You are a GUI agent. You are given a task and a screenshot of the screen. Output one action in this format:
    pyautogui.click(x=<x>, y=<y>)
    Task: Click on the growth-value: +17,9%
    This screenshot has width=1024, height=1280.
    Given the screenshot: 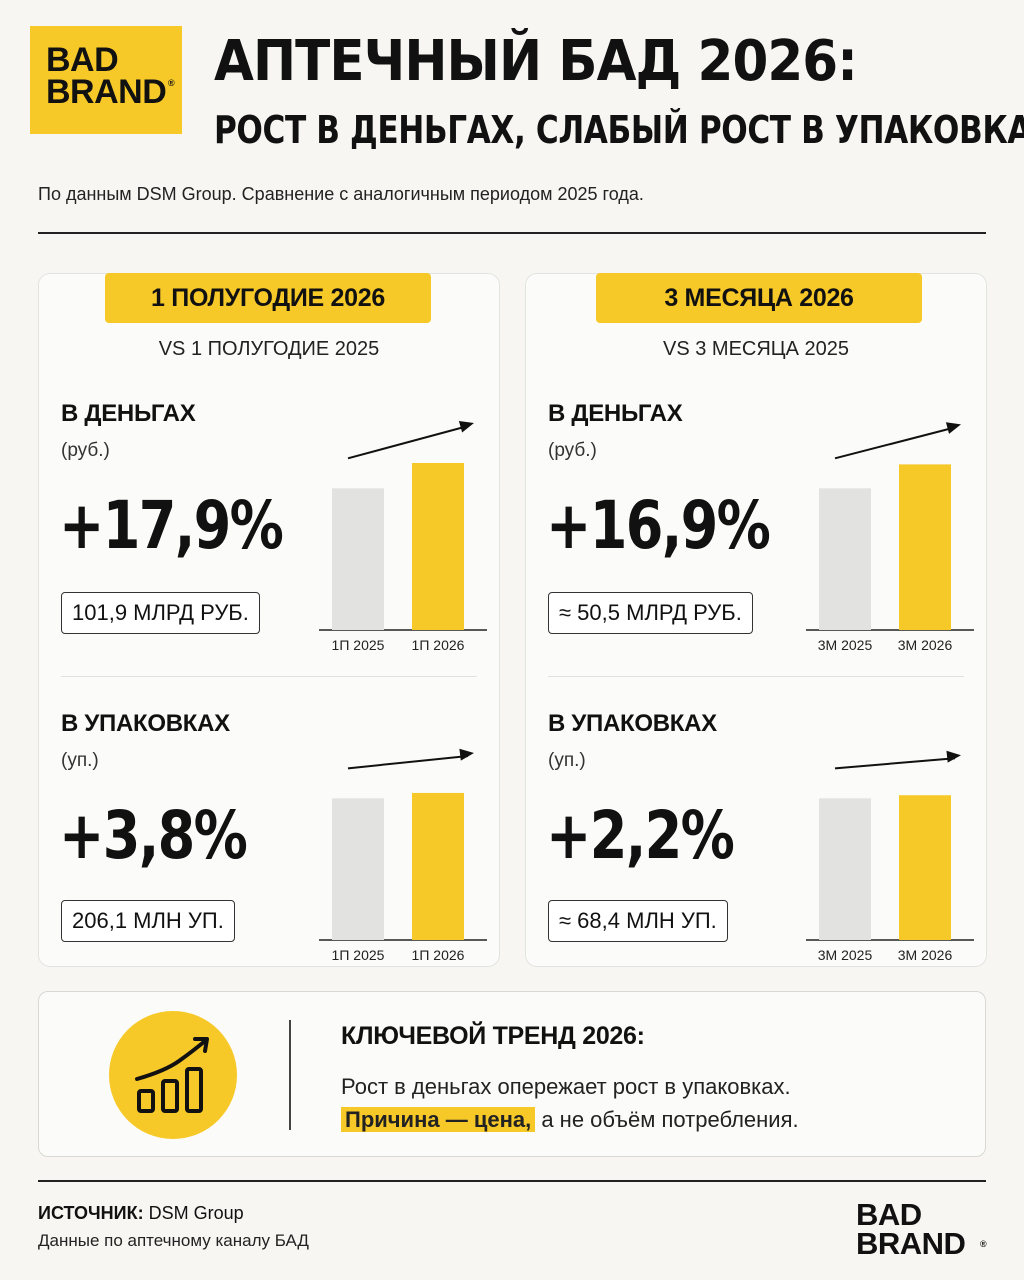 What is the action you would take?
    pyautogui.click(x=171, y=525)
    